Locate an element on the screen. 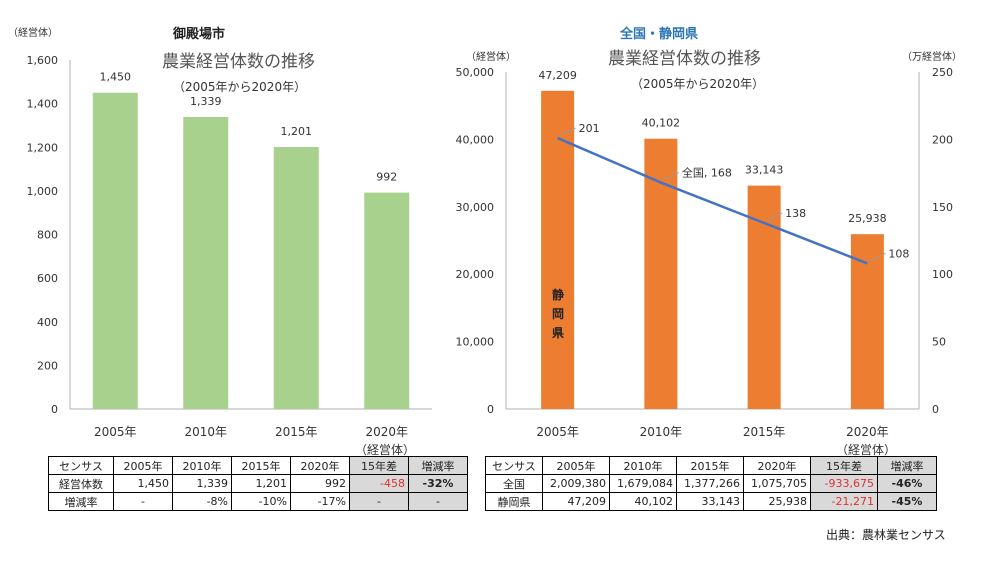 Image resolution: width=988 pixels, height=562 pixels. left-bar-data-label: 992 is located at coordinates (386, 177).